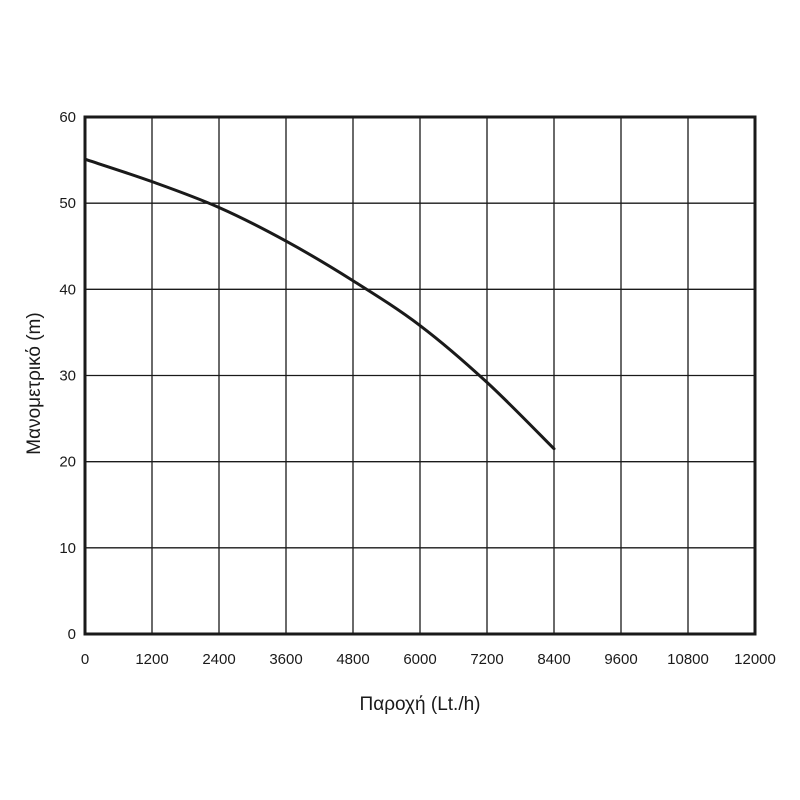  Describe the element at coordinates (352, 659) in the screenshot. I see `x-tick-label: 4800` at that location.